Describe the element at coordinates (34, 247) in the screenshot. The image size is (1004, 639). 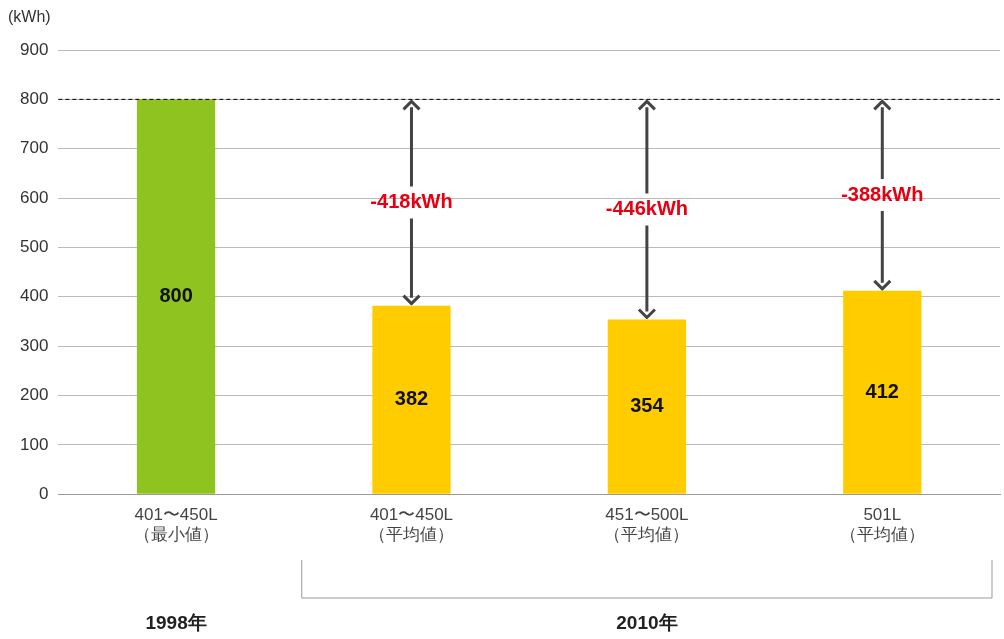
I see `y-tick-label: 500` at that location.